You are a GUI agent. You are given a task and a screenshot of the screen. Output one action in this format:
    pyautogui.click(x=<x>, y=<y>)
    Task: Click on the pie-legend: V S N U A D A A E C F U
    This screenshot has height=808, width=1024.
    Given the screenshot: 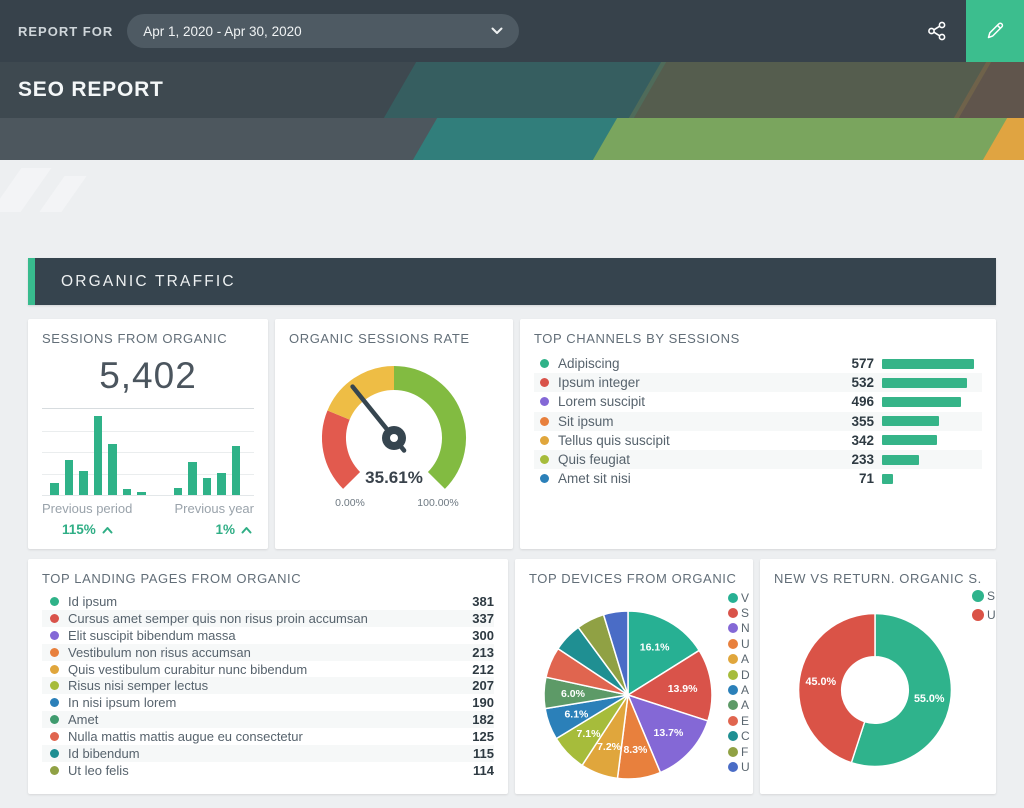 What is the action you would take?
    pyautogui.click(x=740, y=682)
    